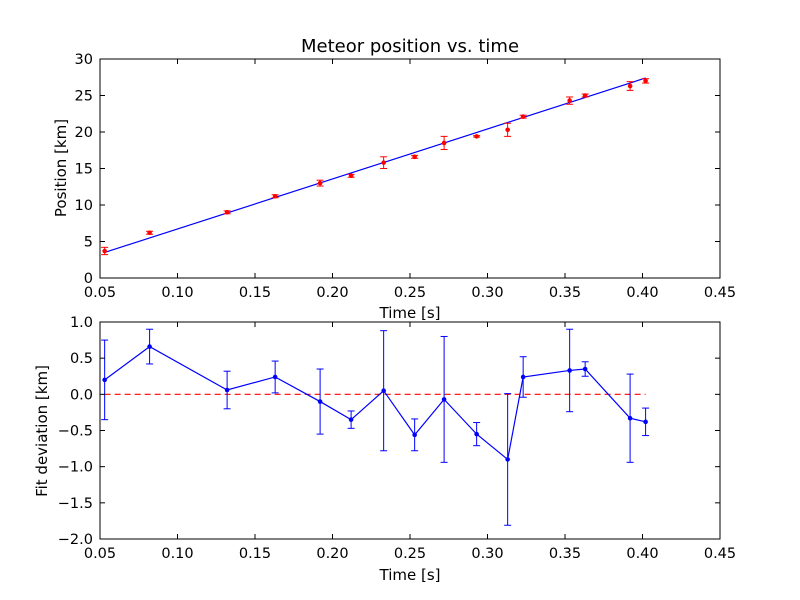 This screenshot has height=600, width=800. What do you see at coordinates (410, 313) in the screenshot?
I see `position-x-axis-label: Time [s]` at bounding box center [410, 313].